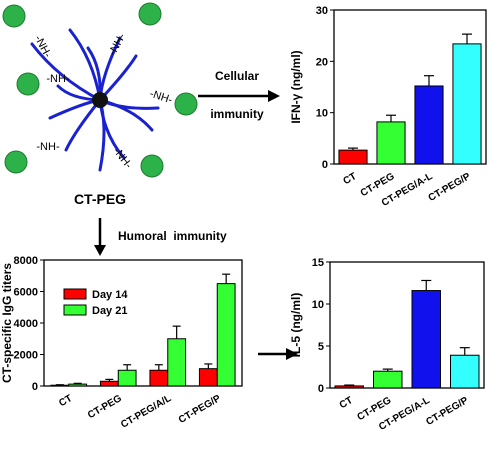  What do you see at coordinates (66, 72) in the screenshot?
I see `peg-arm` at bounding box center [66, 72].